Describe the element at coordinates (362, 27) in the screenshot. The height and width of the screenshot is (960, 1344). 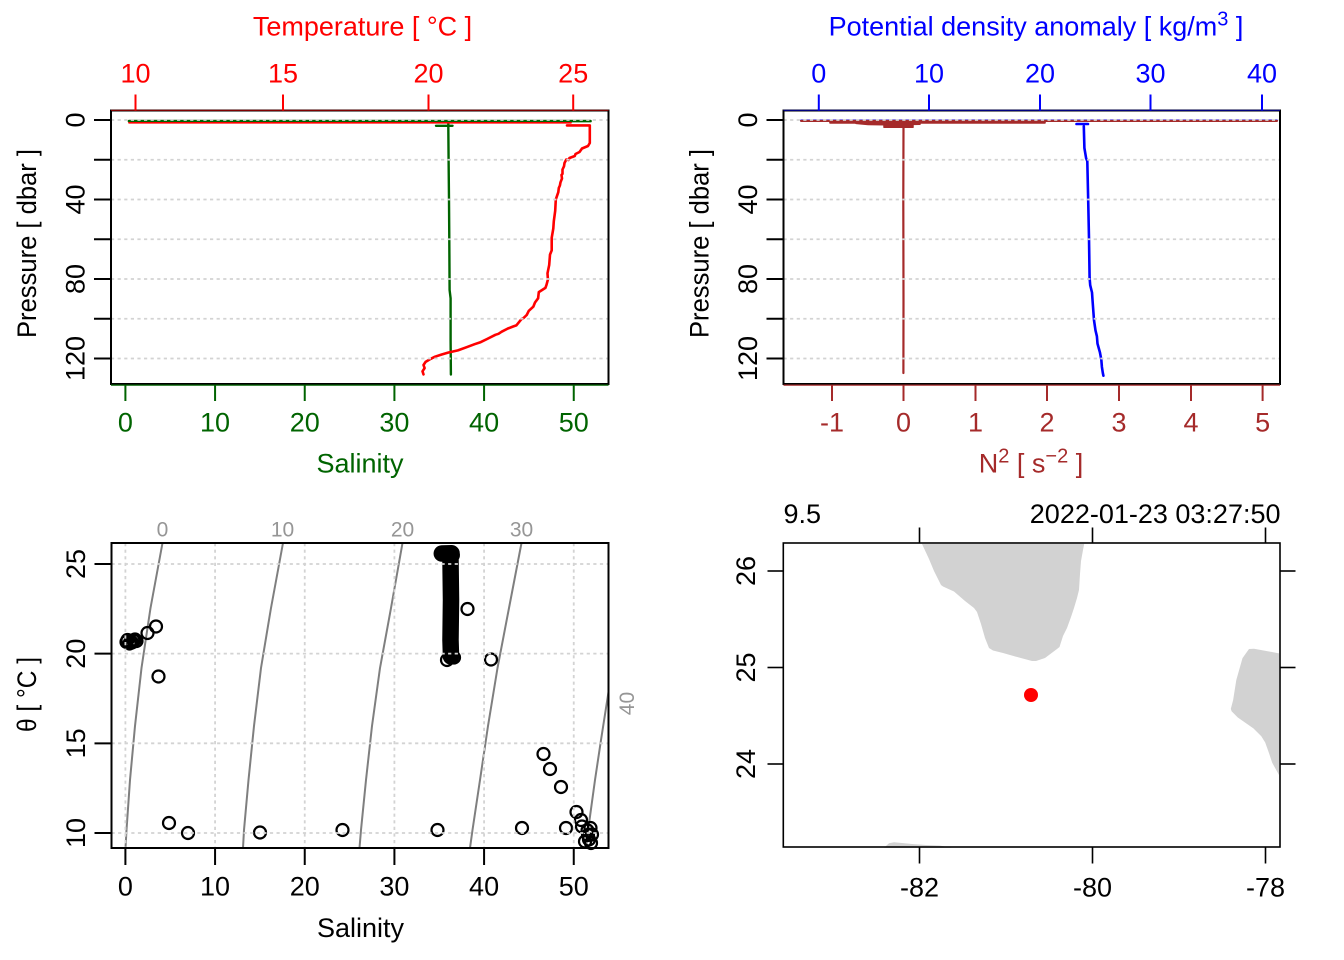
I see `svg-text: Temperature [ °C ]` at that location.